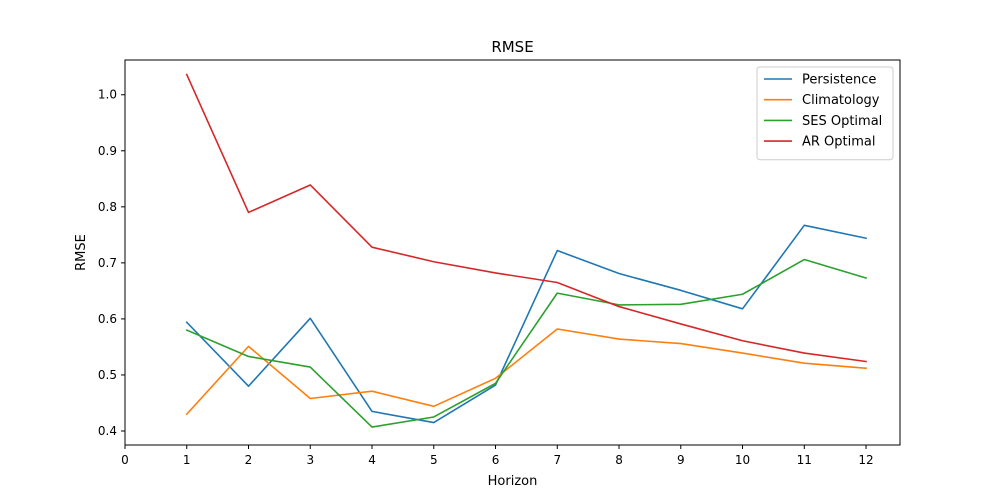 The height and width of the screenshot is (500, 1000). What do you see at coordinates (742, 460) in the screenshot?
I see `x-tick-label: 10` at bounding box center [742, 460].